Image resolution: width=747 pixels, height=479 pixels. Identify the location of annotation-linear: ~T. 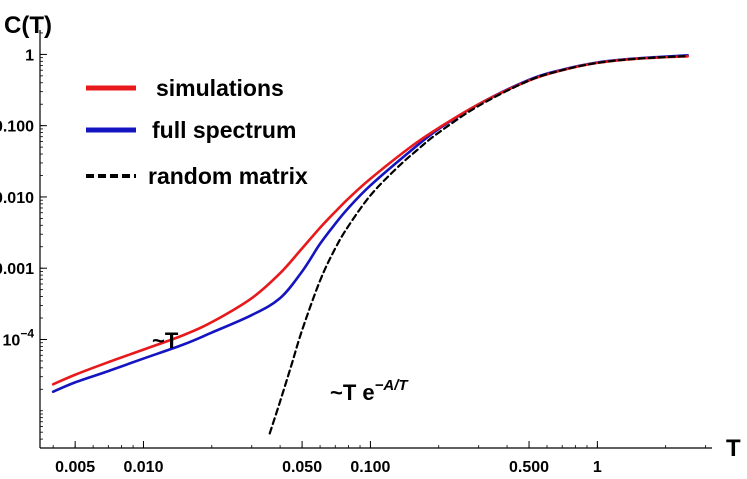
(165, 340).